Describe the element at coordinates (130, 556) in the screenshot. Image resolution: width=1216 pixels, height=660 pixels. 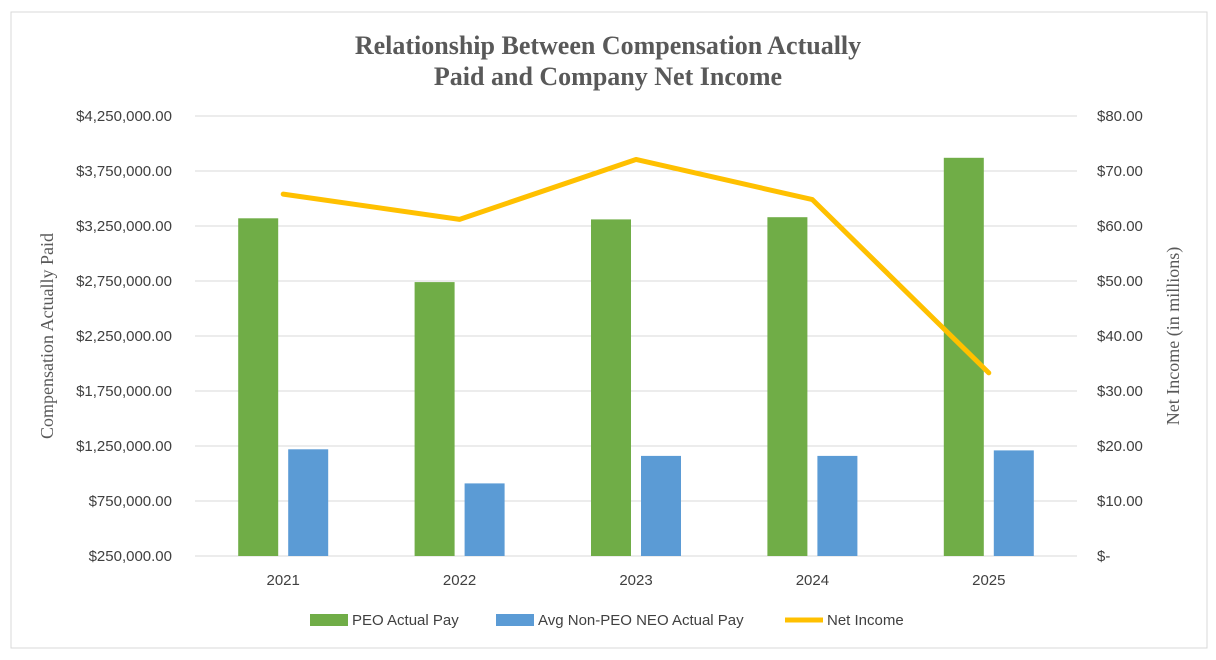
I see `y-tick-label: $250,000.00` at that location.